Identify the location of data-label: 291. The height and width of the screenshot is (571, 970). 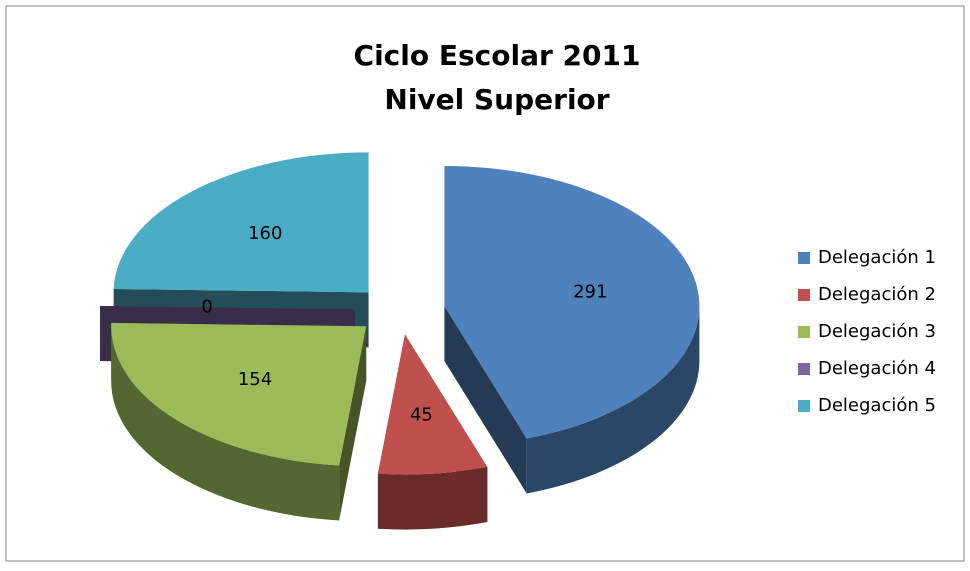
(590, 292).